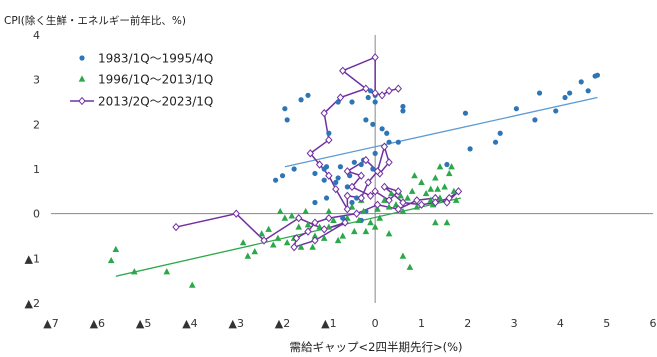 The image size is (657, 357). Describe the element at coordinates (288, 237) in the screenshot. I see `trendline` at that location.